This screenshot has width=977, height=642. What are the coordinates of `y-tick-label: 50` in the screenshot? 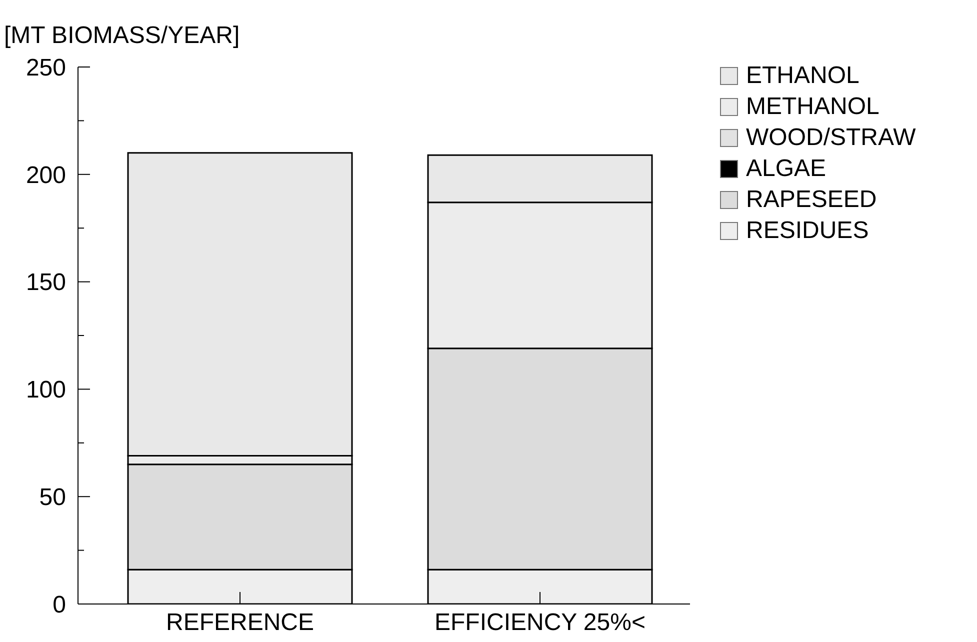 It's located at (52, 497).